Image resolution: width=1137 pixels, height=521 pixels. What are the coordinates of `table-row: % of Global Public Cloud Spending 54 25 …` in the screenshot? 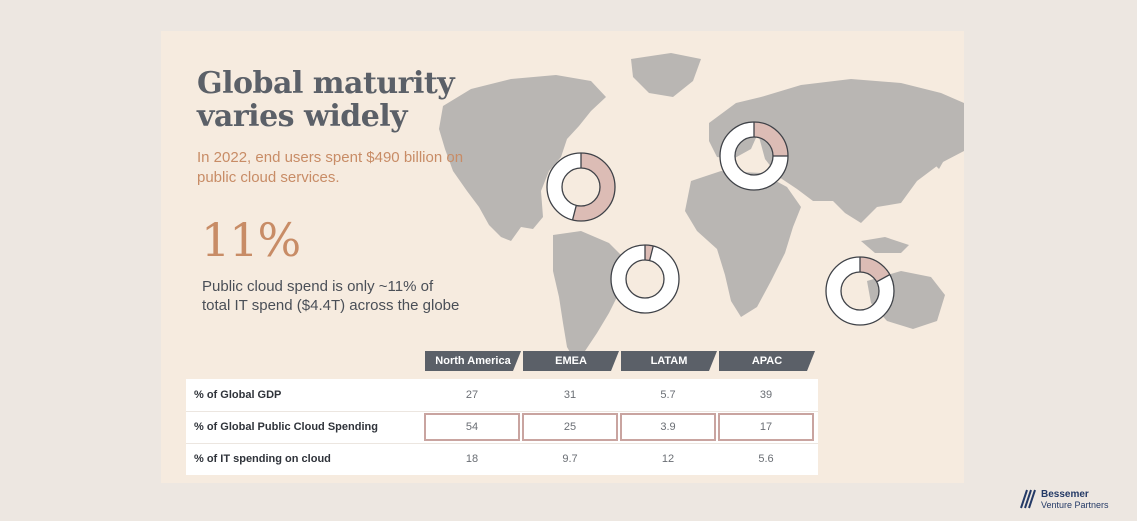 It's located at (502, 427).